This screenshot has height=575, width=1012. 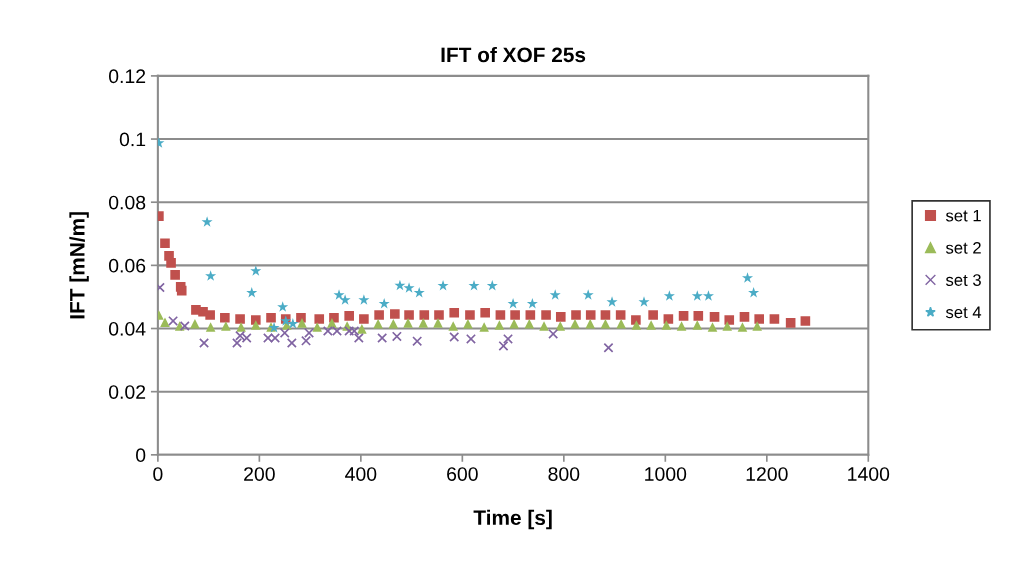 What do you see at coordinates (963, 312) in the screenshot?
I see `legend-label: set 4` at bounding box center [963, 312].